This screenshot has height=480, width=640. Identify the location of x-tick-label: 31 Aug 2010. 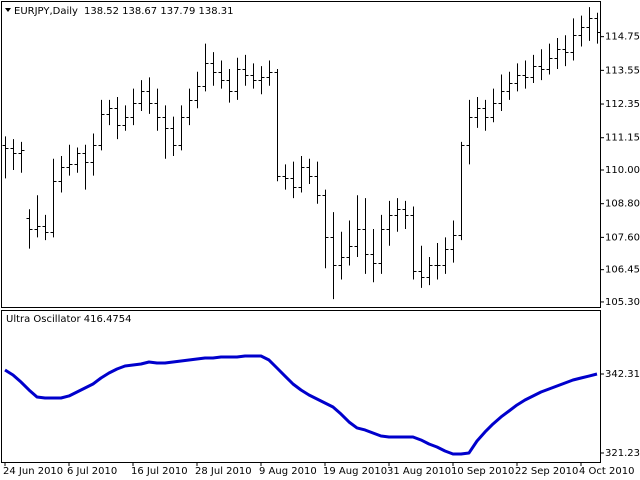
(419, 471).